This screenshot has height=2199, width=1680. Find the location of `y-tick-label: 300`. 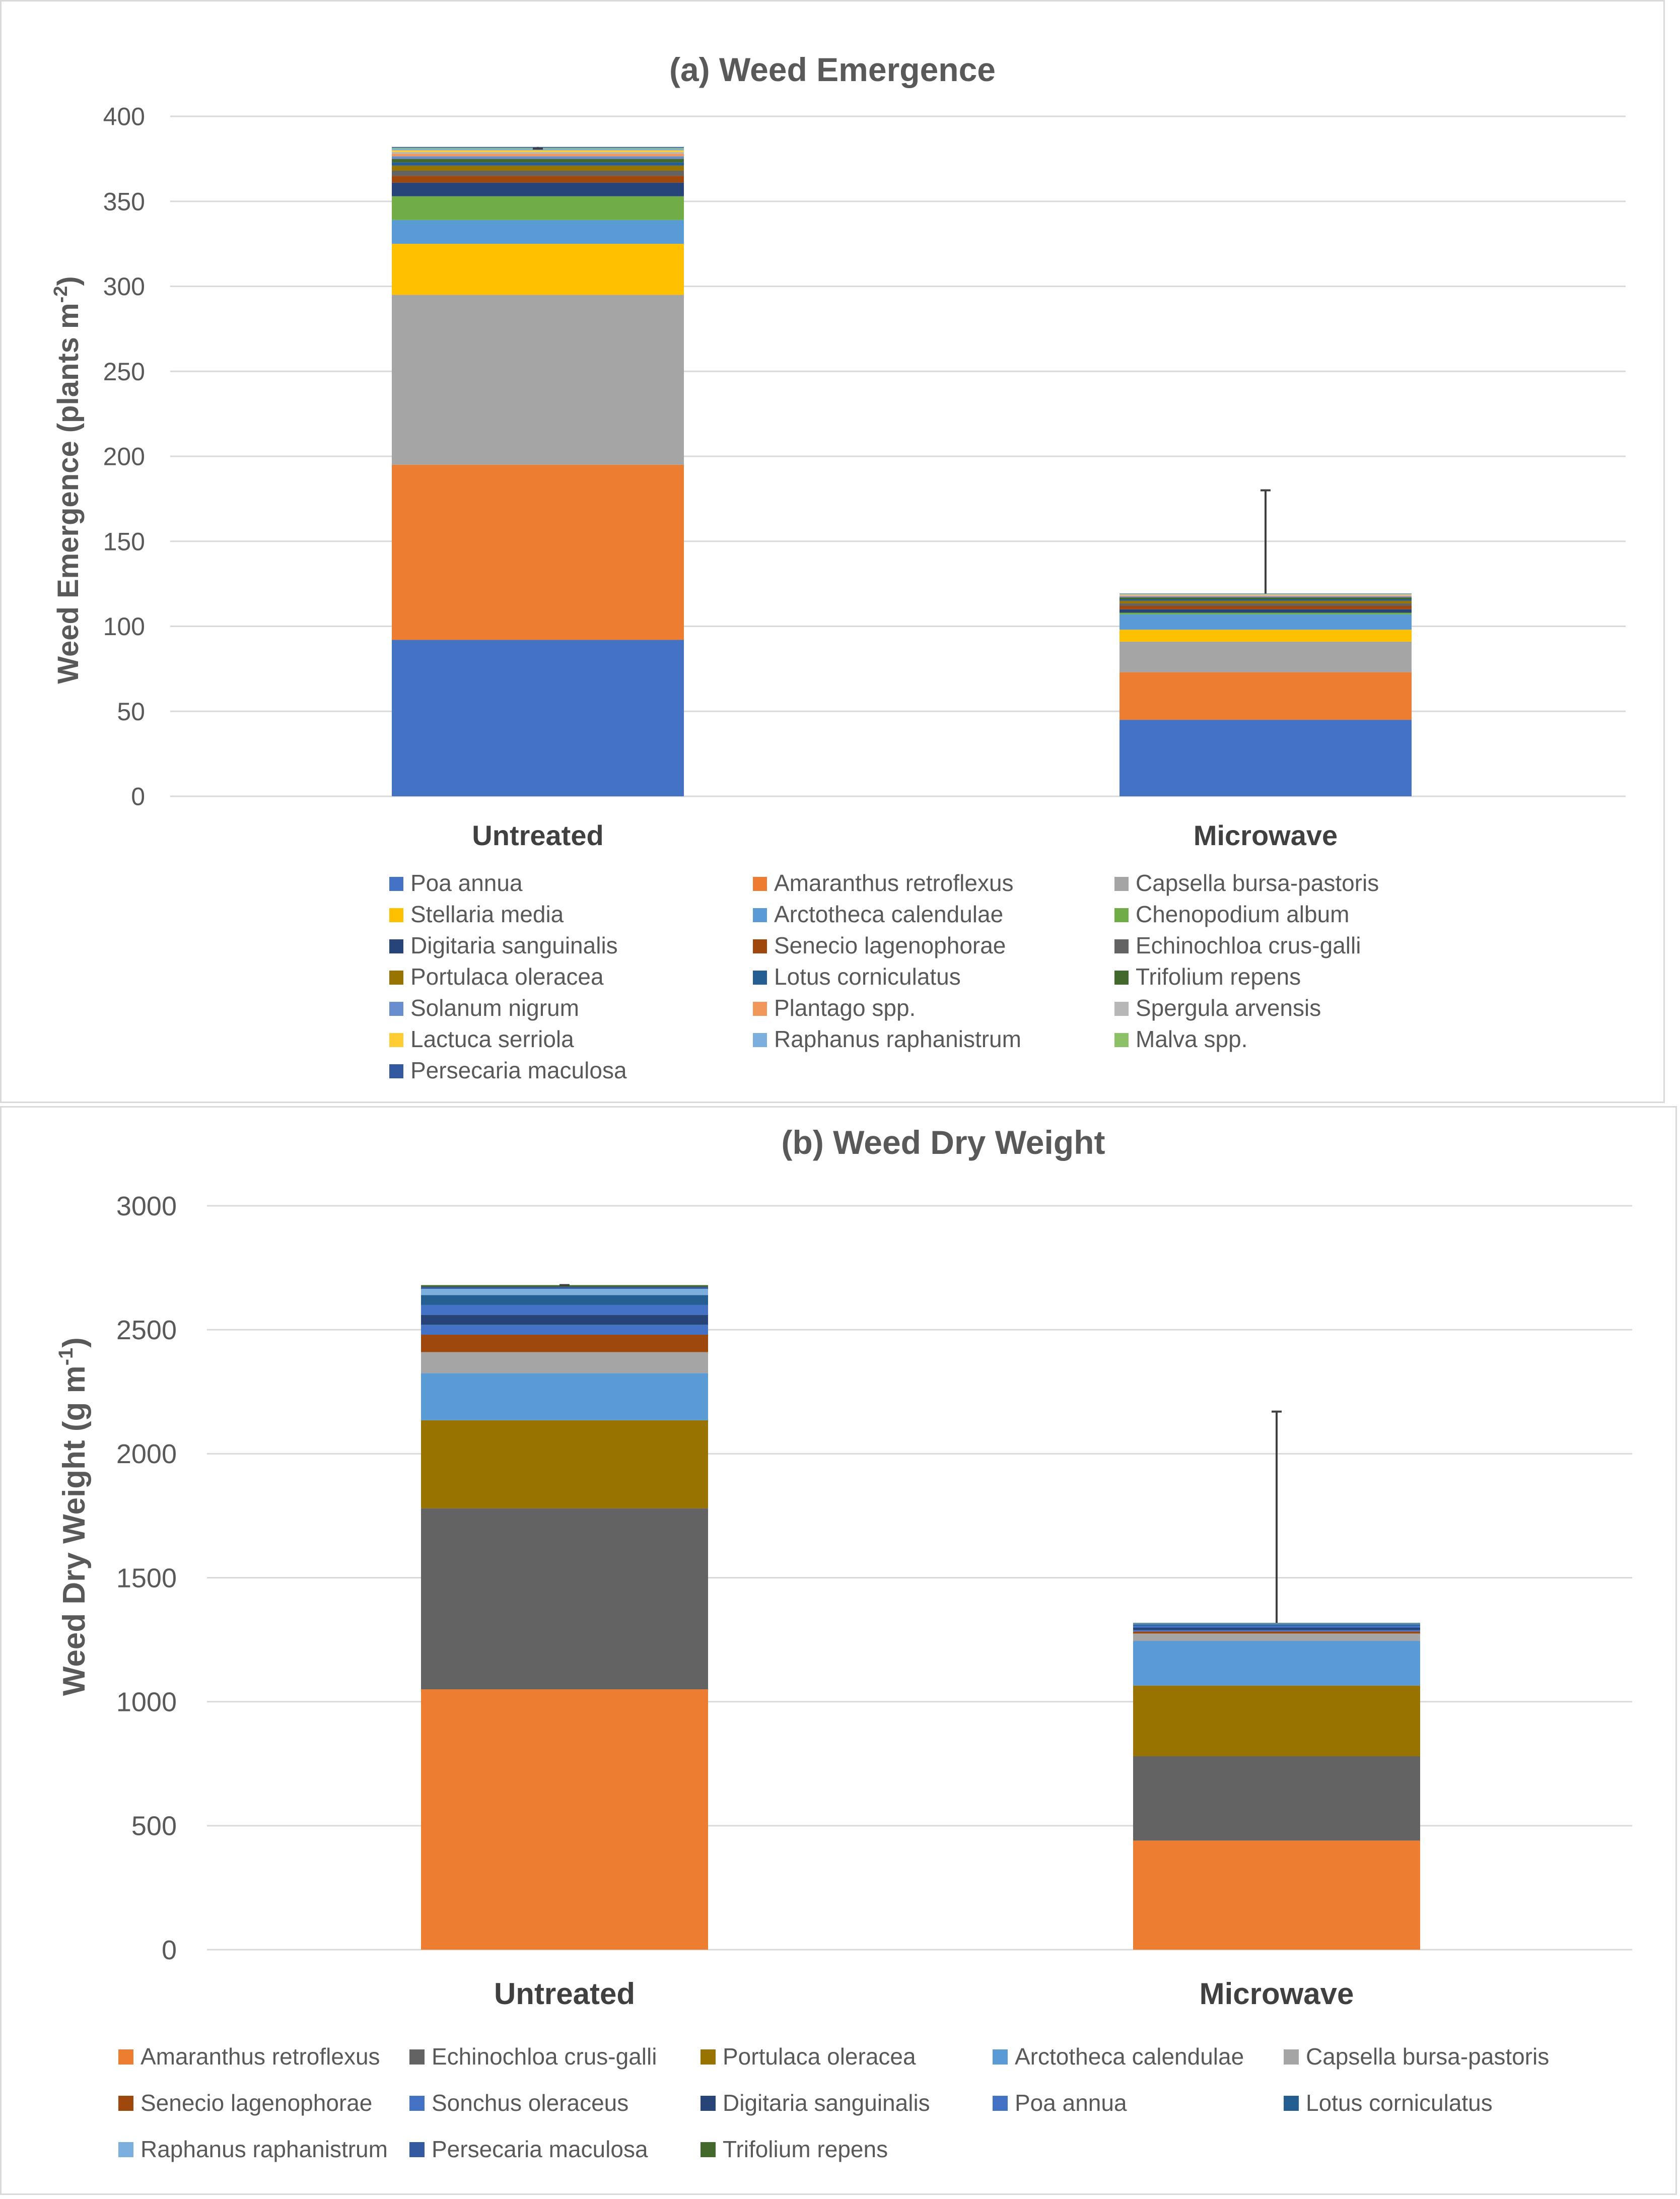

y-tick-label: 300 is located at coordinates (124, 286).